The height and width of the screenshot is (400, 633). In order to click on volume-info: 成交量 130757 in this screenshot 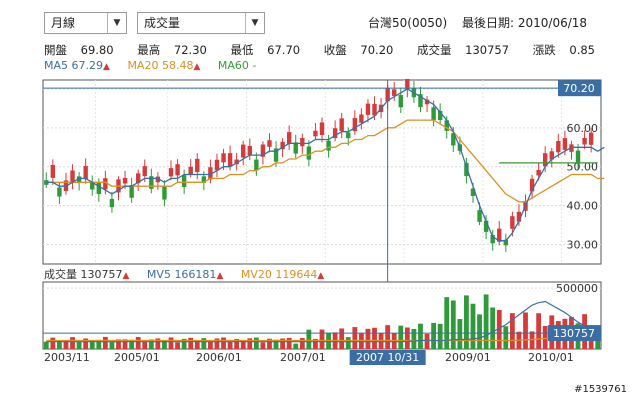, I will do `click(468, 50)`.